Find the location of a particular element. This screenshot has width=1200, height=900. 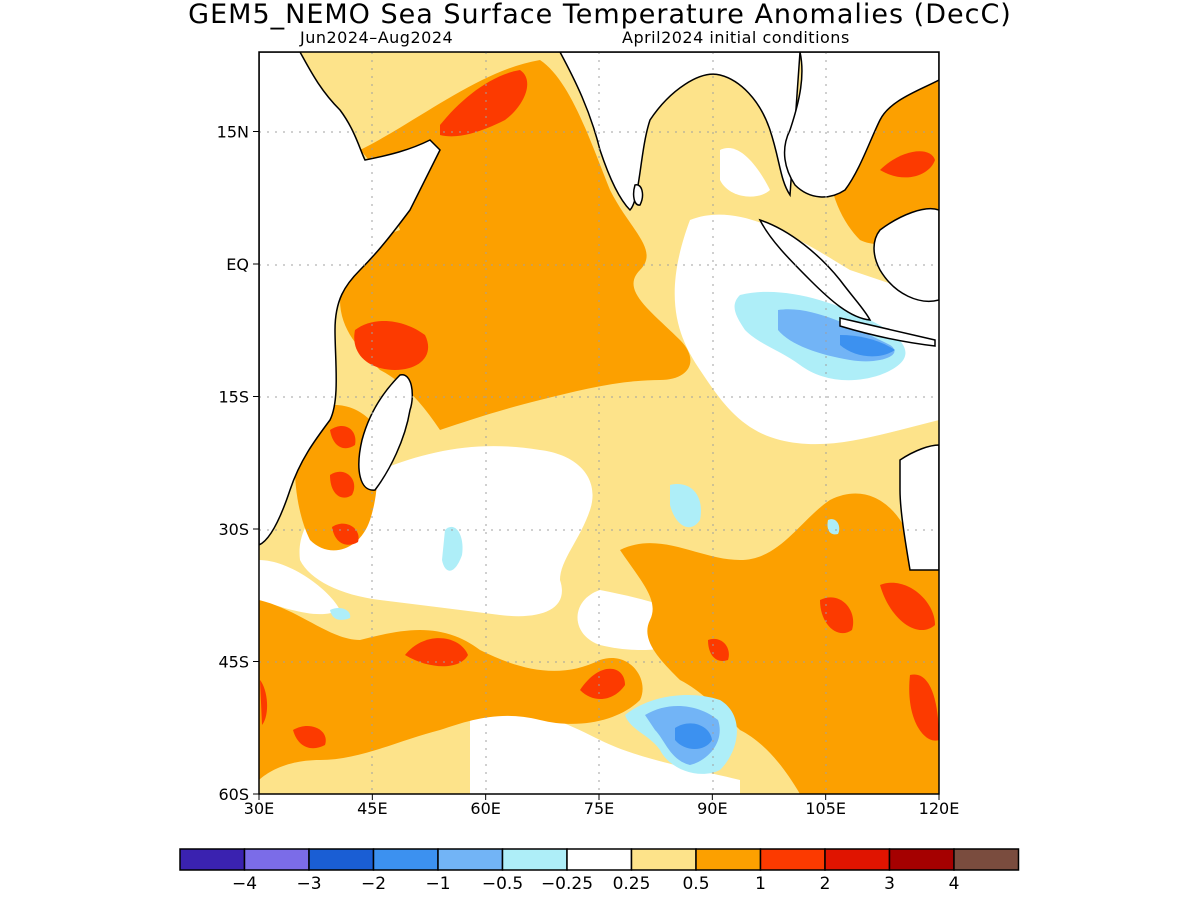

x-tick-label: 75E is located at coordinates (599, 808).